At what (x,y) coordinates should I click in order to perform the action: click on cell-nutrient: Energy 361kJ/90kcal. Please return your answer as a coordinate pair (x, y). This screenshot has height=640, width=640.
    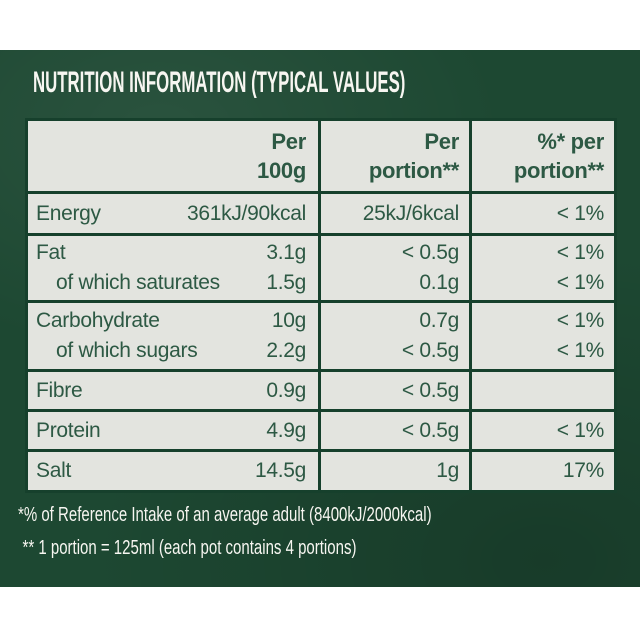
    Looking at the image, I should click on (173, 213).